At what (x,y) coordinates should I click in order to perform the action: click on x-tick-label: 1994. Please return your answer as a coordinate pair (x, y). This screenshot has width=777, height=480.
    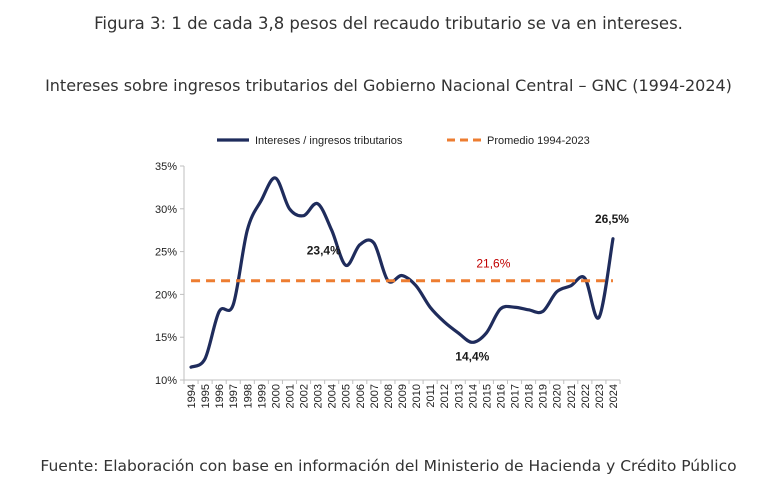
    Looking at the image, I should click on (192, 396).